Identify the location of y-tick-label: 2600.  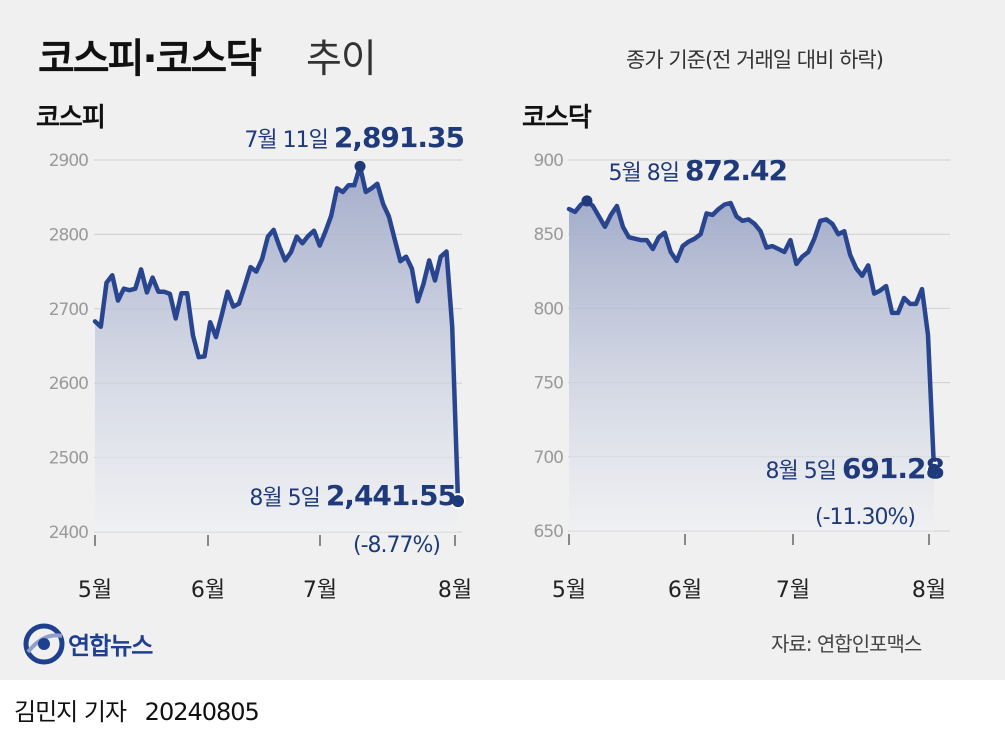
(68, 384).